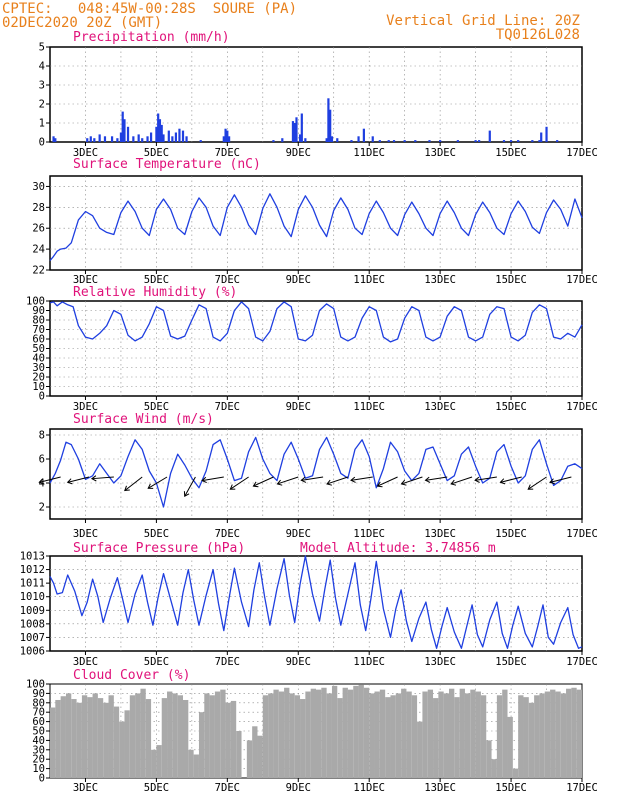 The height and width of the screenshot is (800, 618). Describe the element at coordinates (38, 713) in the screenshot. I see `cloud-ytick-label: 70` at that location.